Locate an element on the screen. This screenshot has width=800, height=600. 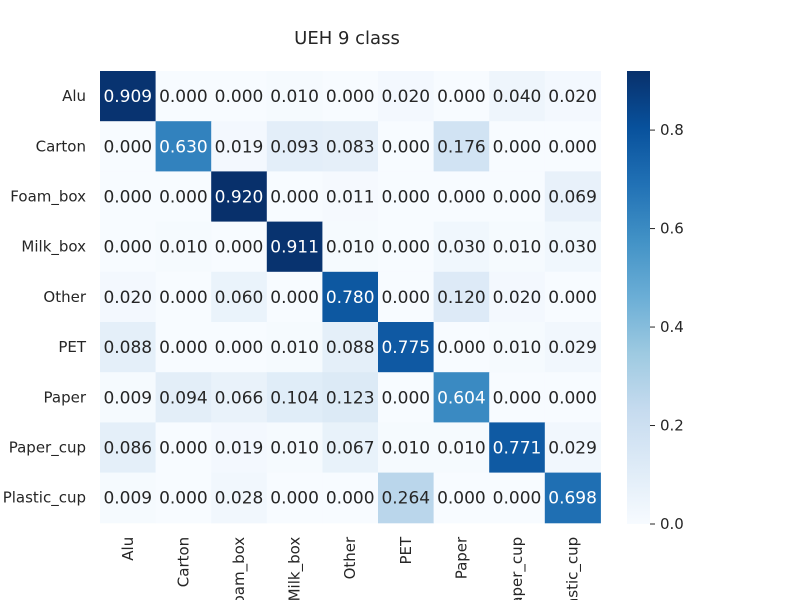
y-tick-label: Plastic_cup is located at coordinates (44, 498).